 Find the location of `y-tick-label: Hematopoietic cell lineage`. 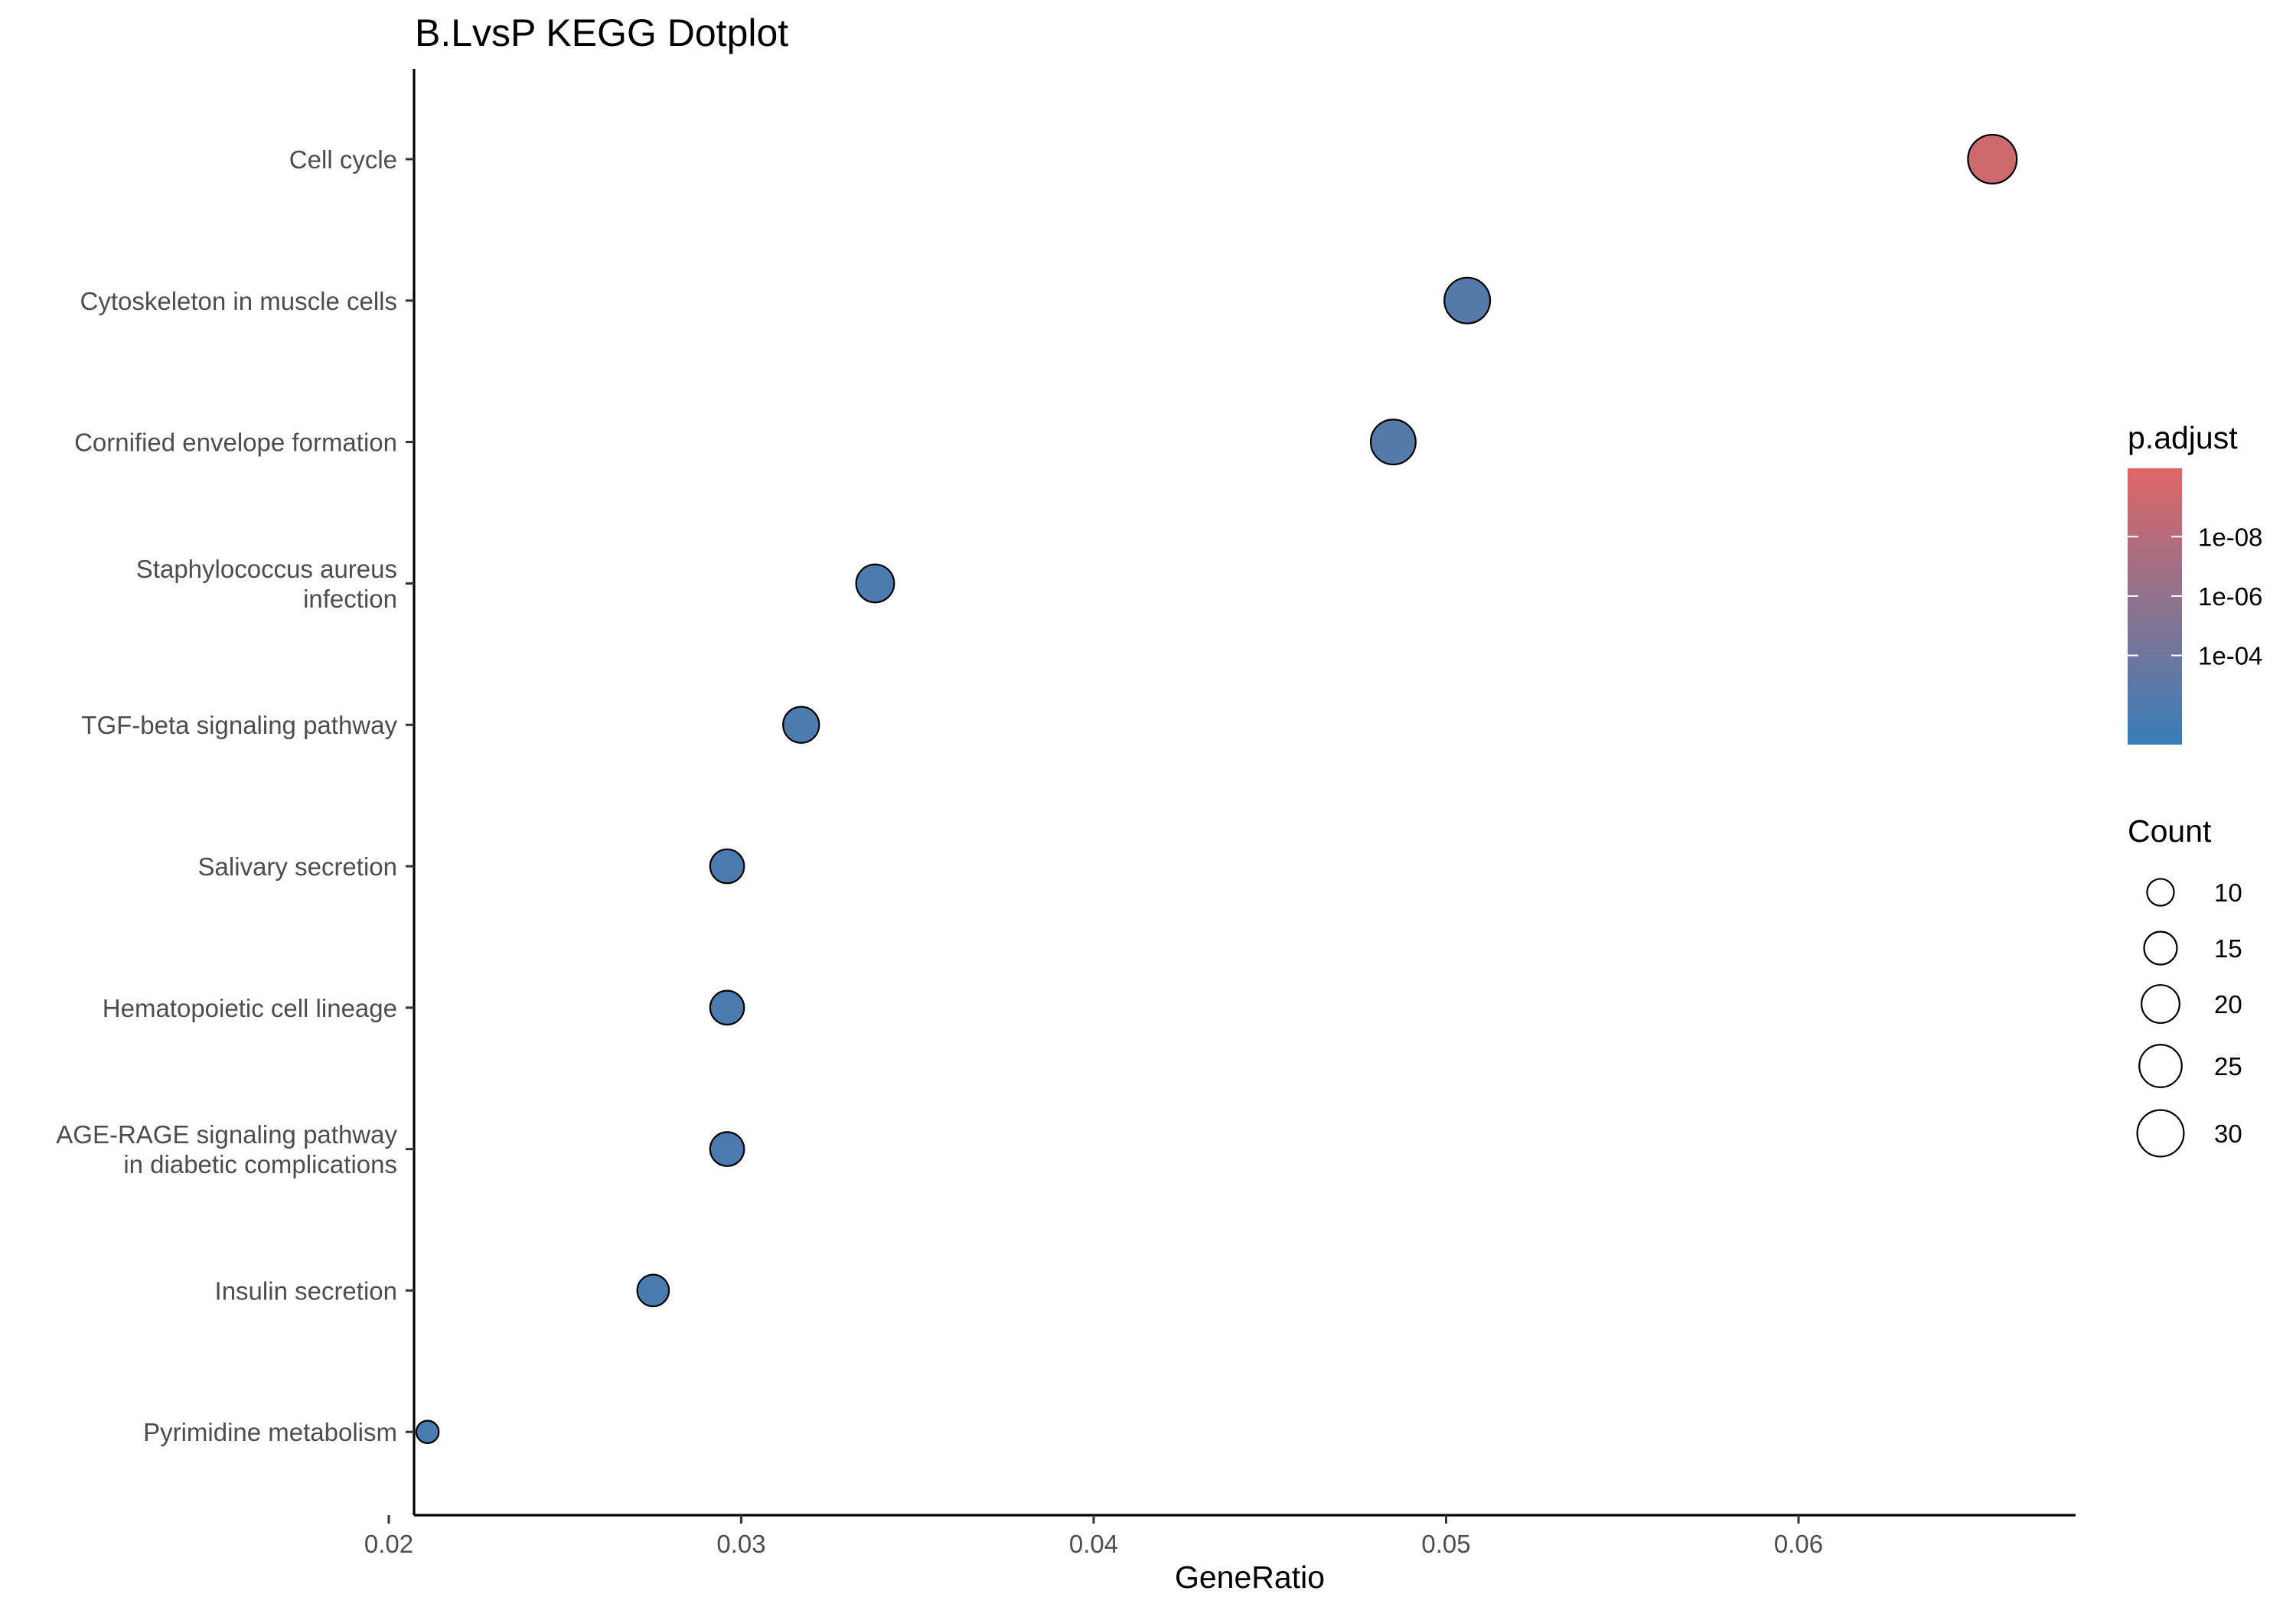

y-tick-label: Hematopoietic cell lineage is located at coordinates (250, 1008).